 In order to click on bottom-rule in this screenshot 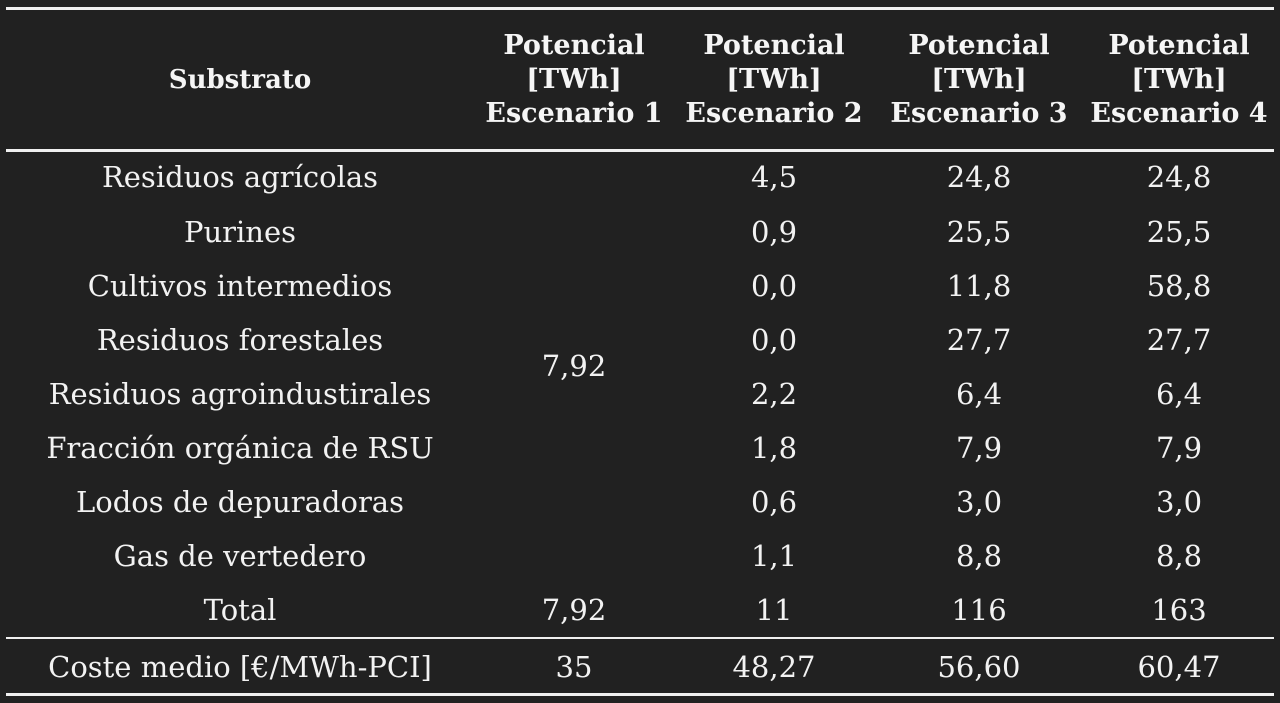, I will do `click(640, 694)`.